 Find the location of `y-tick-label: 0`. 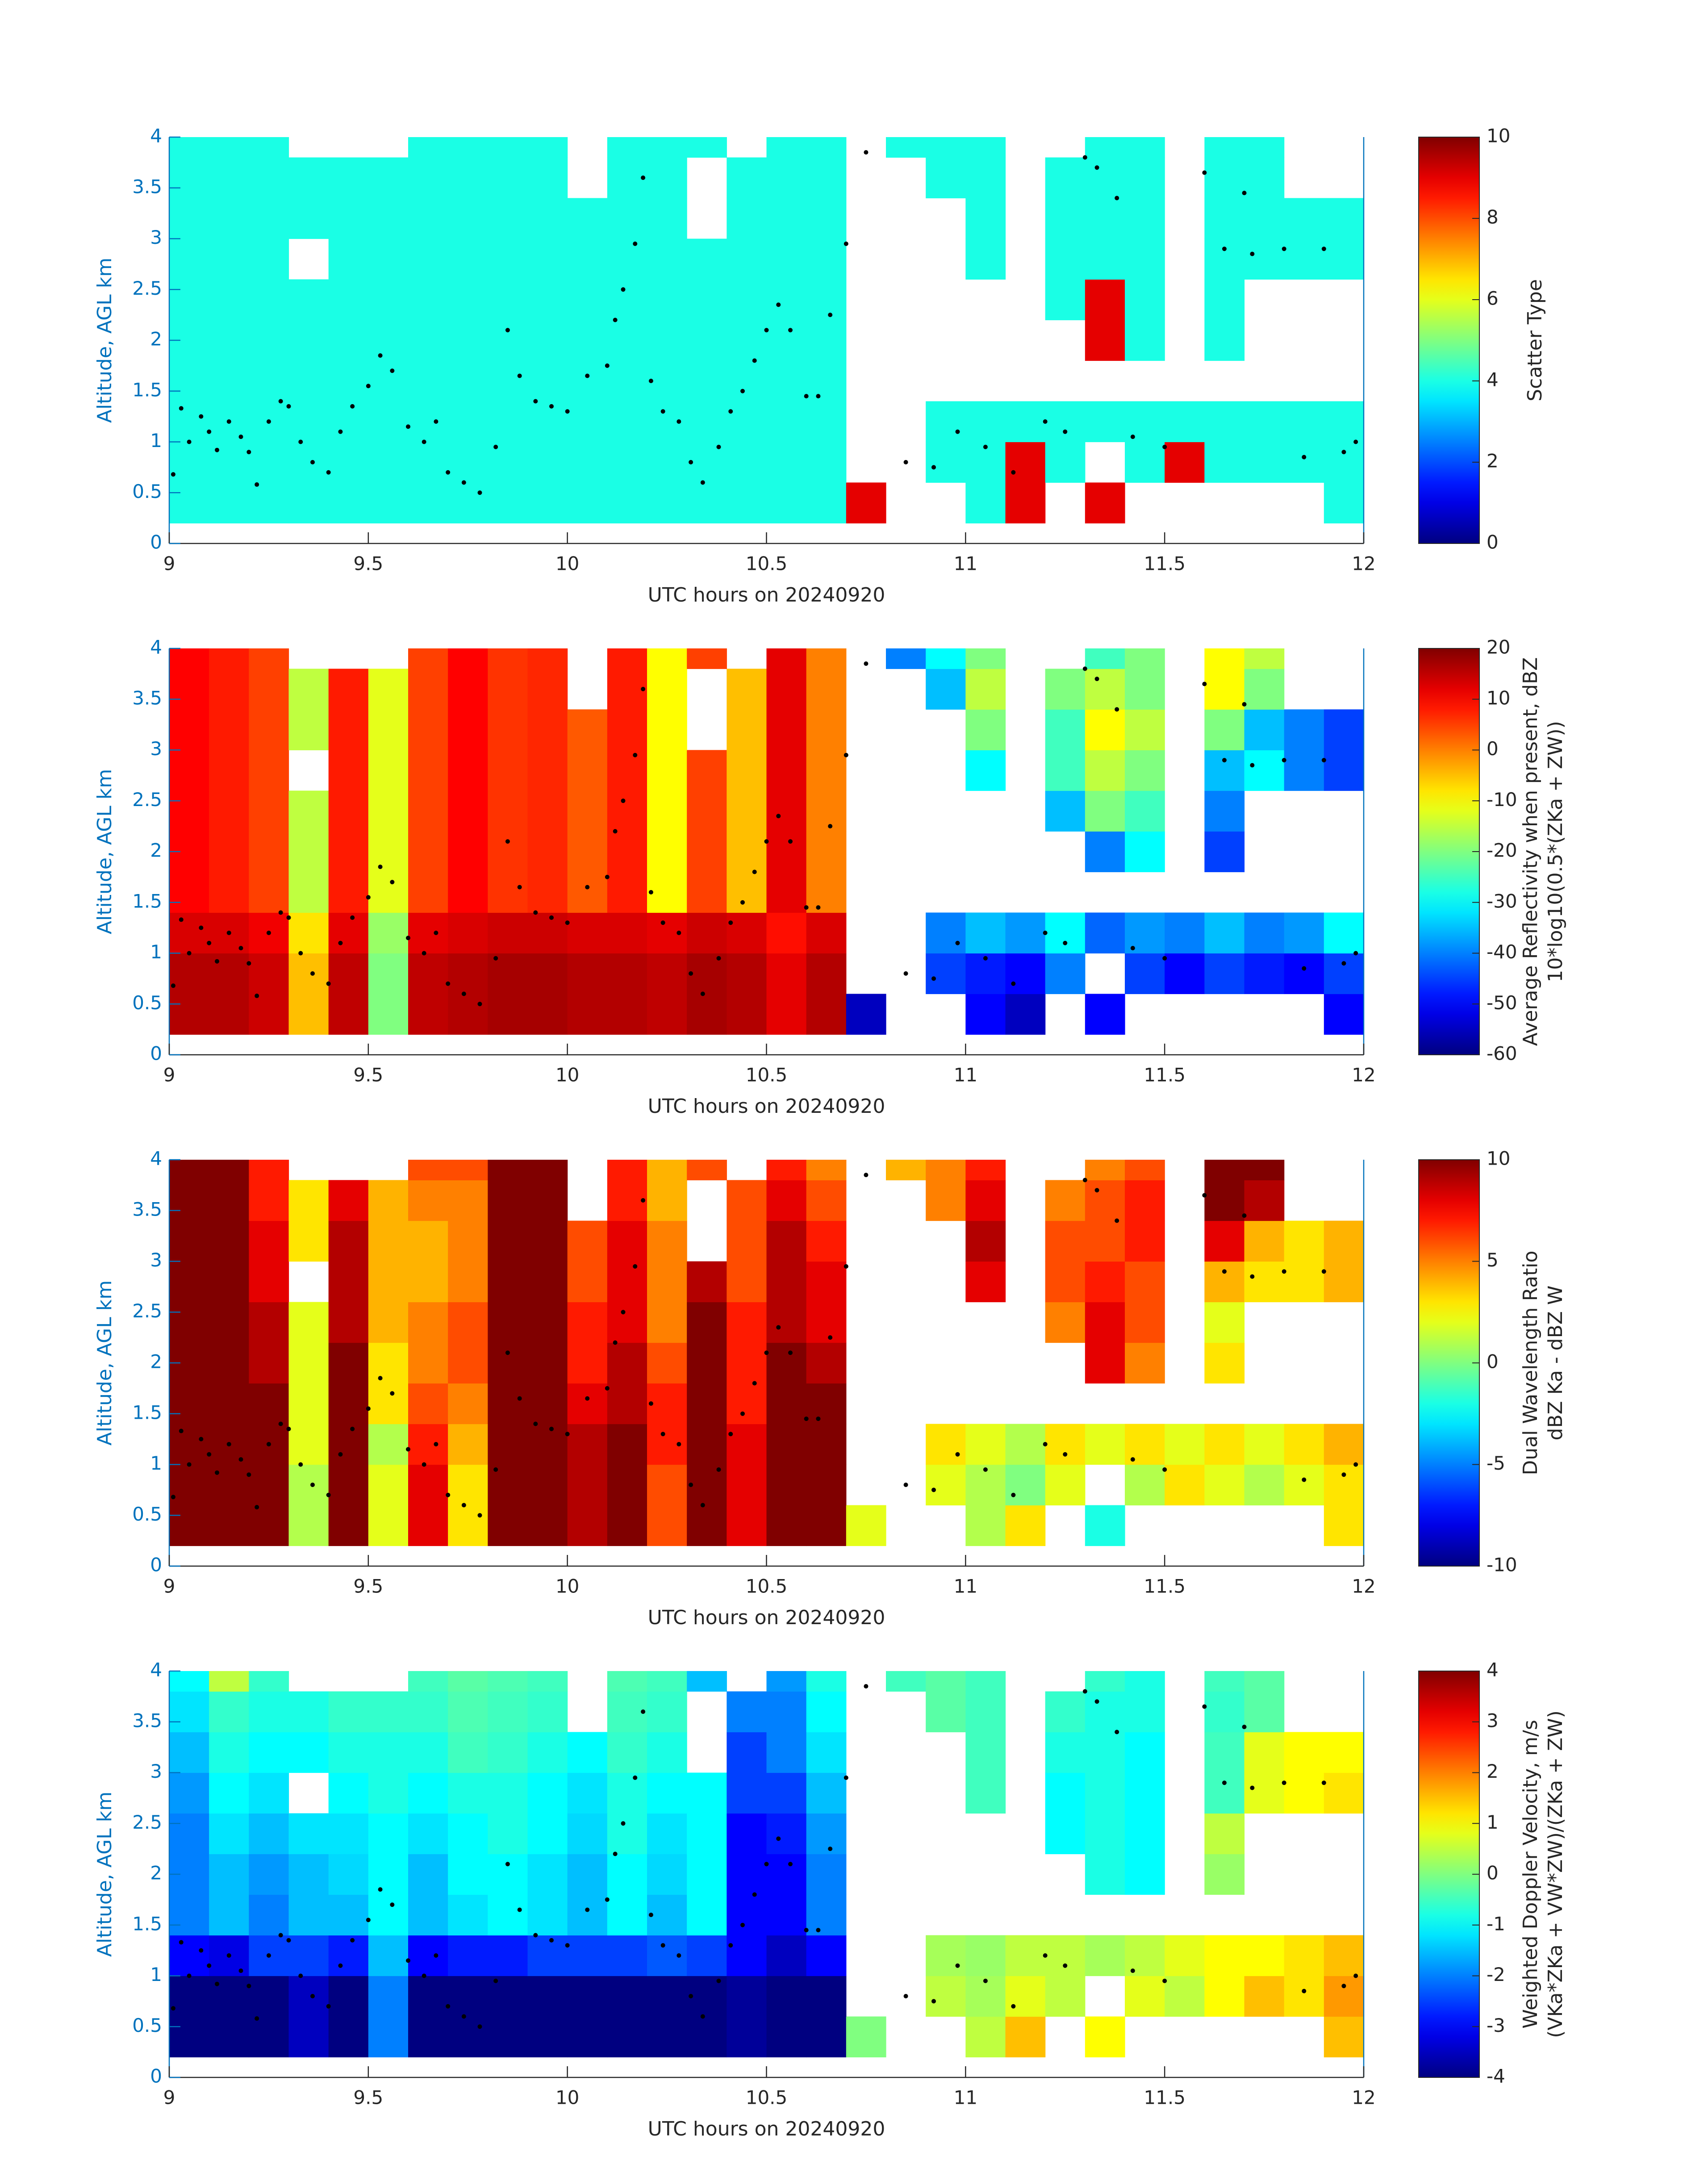

y-tick-label: 0 is located at coordinates (156, 2076).